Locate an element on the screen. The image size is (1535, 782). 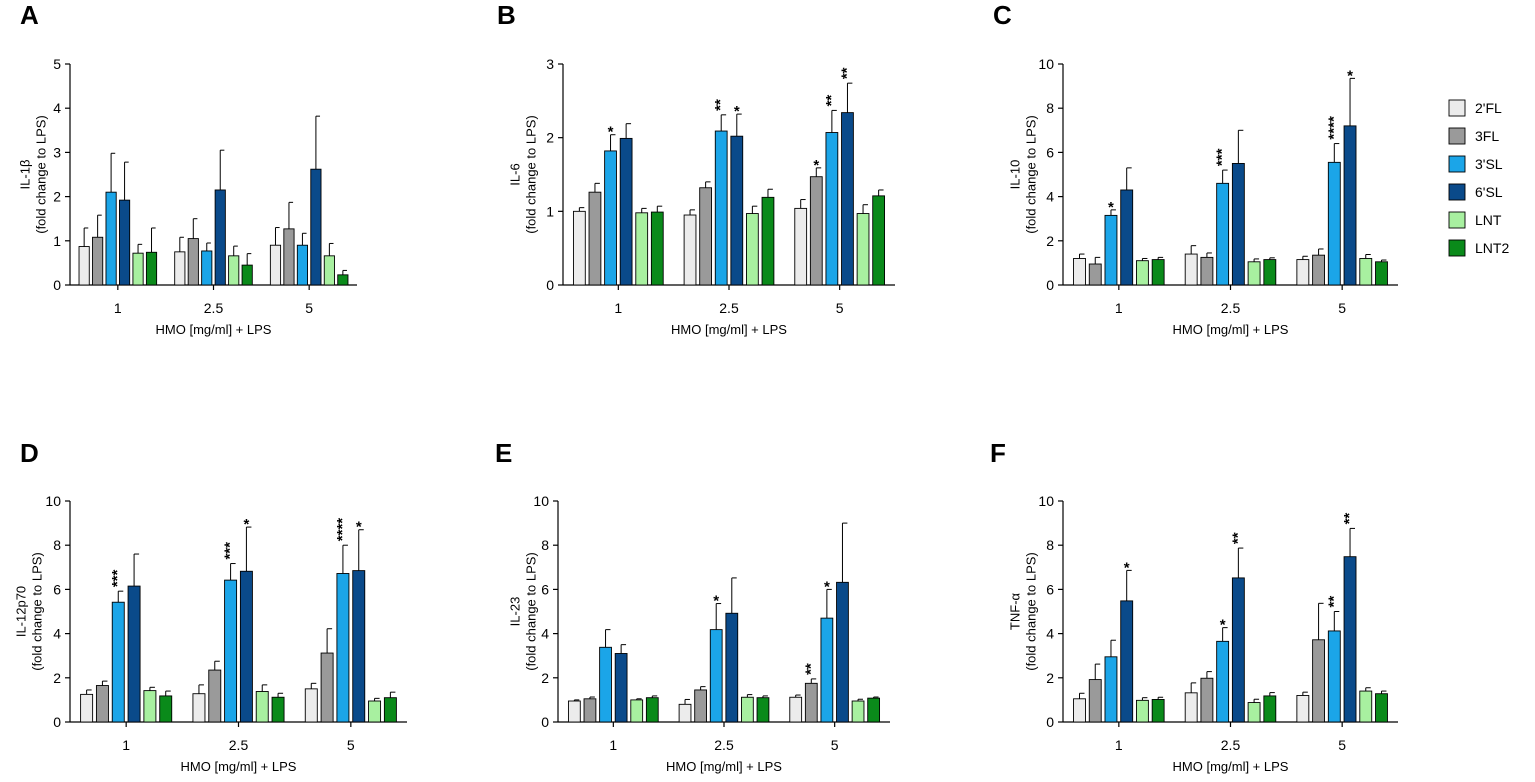
panel-label: C is located at coordinates (1002, 15).